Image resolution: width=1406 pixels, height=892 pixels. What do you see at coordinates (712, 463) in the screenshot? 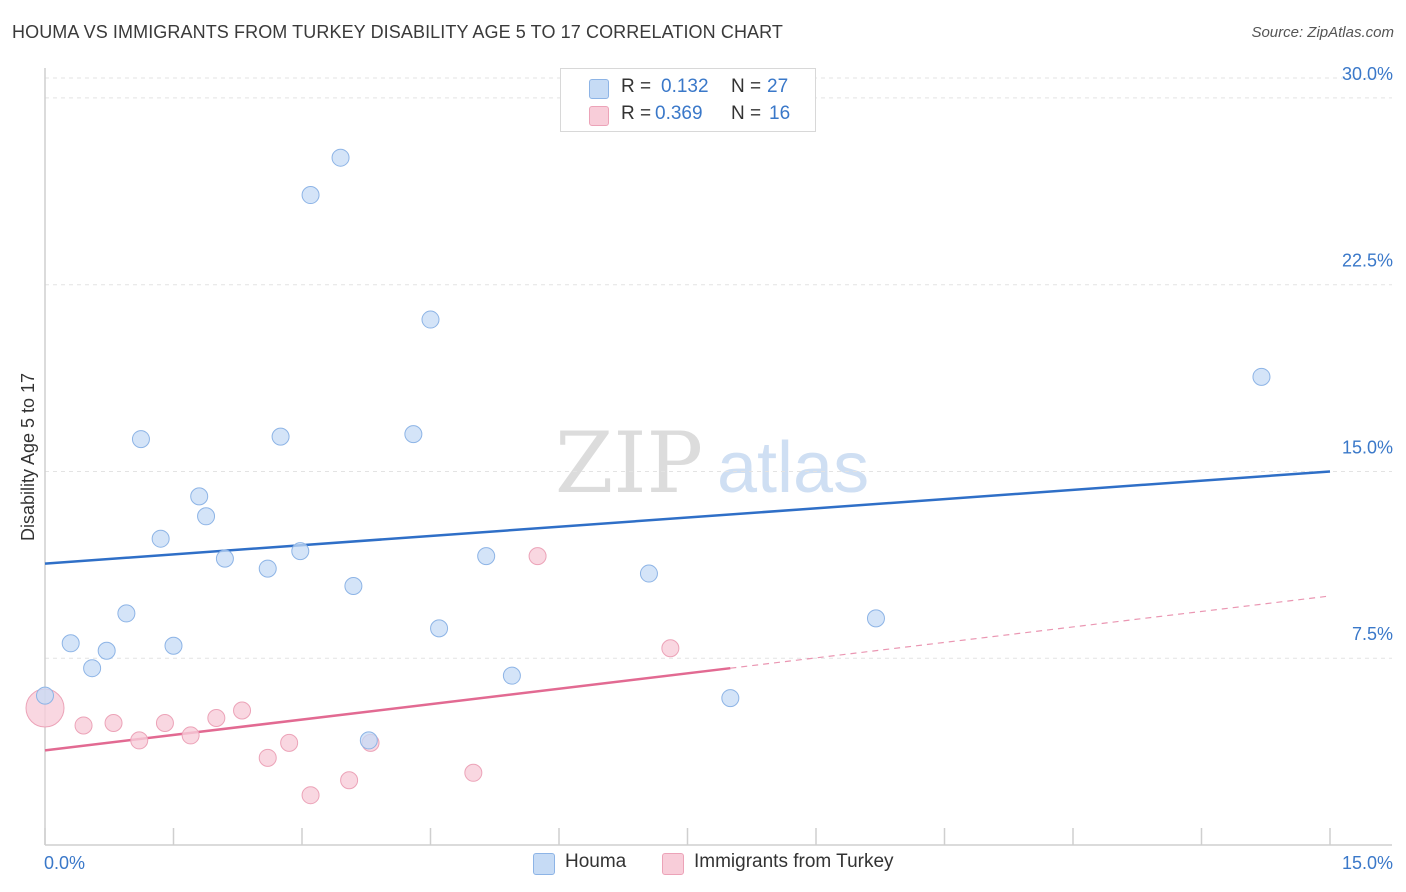
I see `watermark: ZIP atlas` at bounding box center [712, 463].